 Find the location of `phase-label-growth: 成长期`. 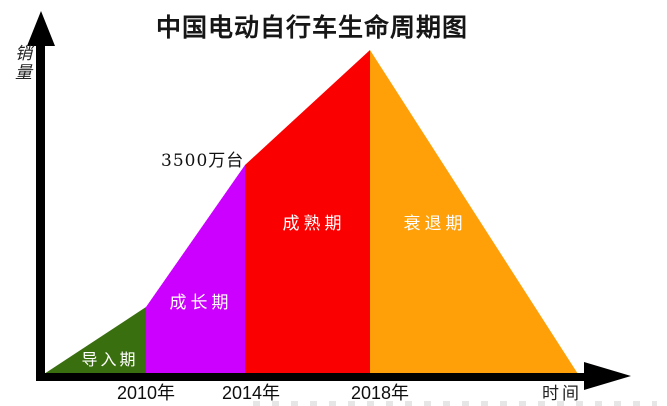

phase-label-growth: 成长期 is located at coordinates (201, 303).